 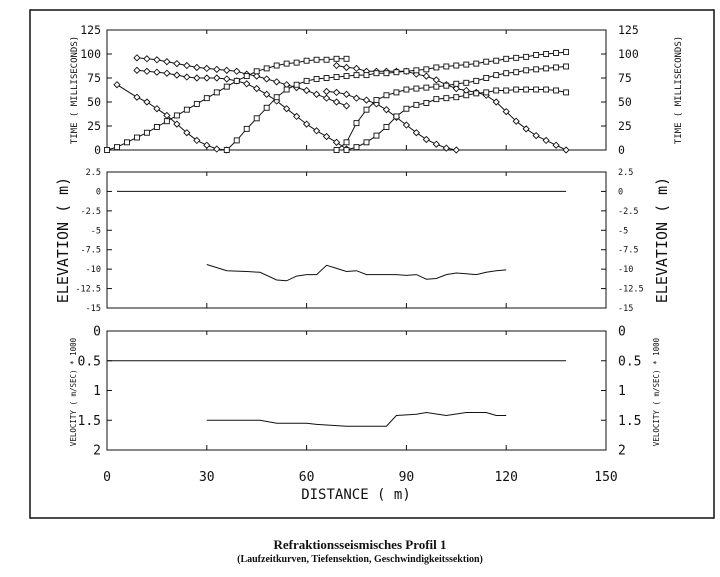 What do you see at coordinates (625, 78) in the screenshot?
I see `y-tick-label-right: 75` at bounding box center [625, 78].